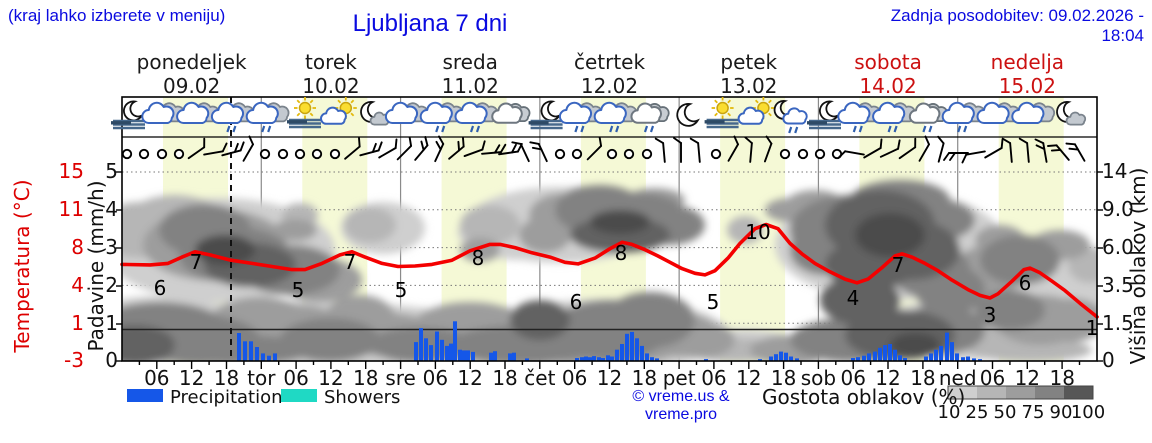 Image resolution: width=1152 pixels, height=443 pixels. I want to click on day-date: 14.02, so click(888, 86).